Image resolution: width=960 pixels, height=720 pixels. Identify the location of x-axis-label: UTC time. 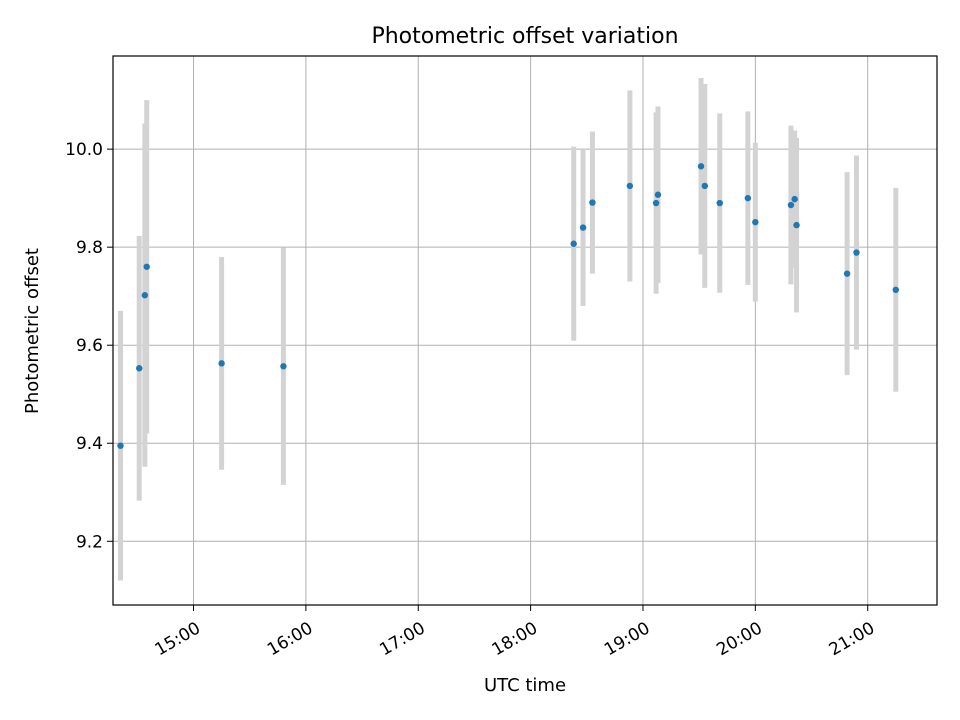
(525, 685).